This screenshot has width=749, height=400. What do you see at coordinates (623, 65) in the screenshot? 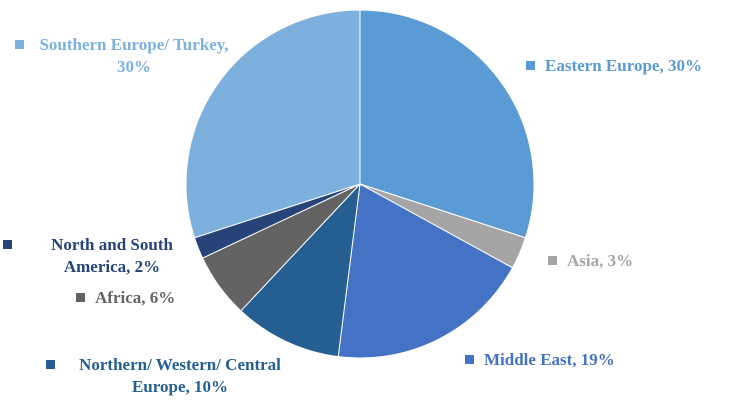
I see `data-label: Eastern Europe, 30%` at bounding box center [623, 65].